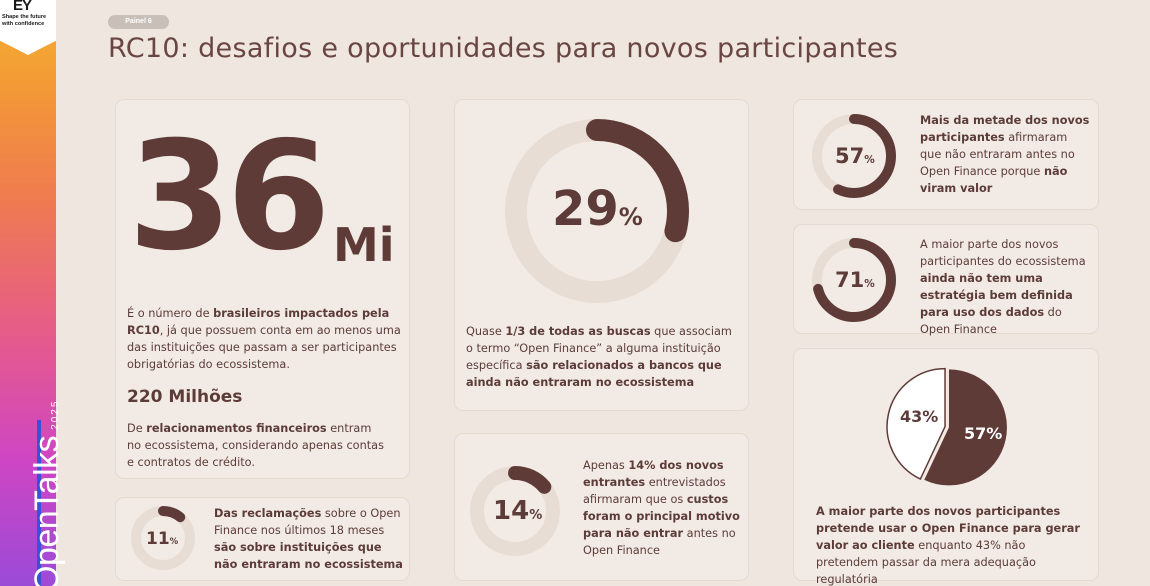 This screenshot has width=1150, height=586. What do you see at coordinates (28, 27) in the screenshot?
I see `ey-logo: EY Shape the future with confidence` at bounding box center [28, 27].